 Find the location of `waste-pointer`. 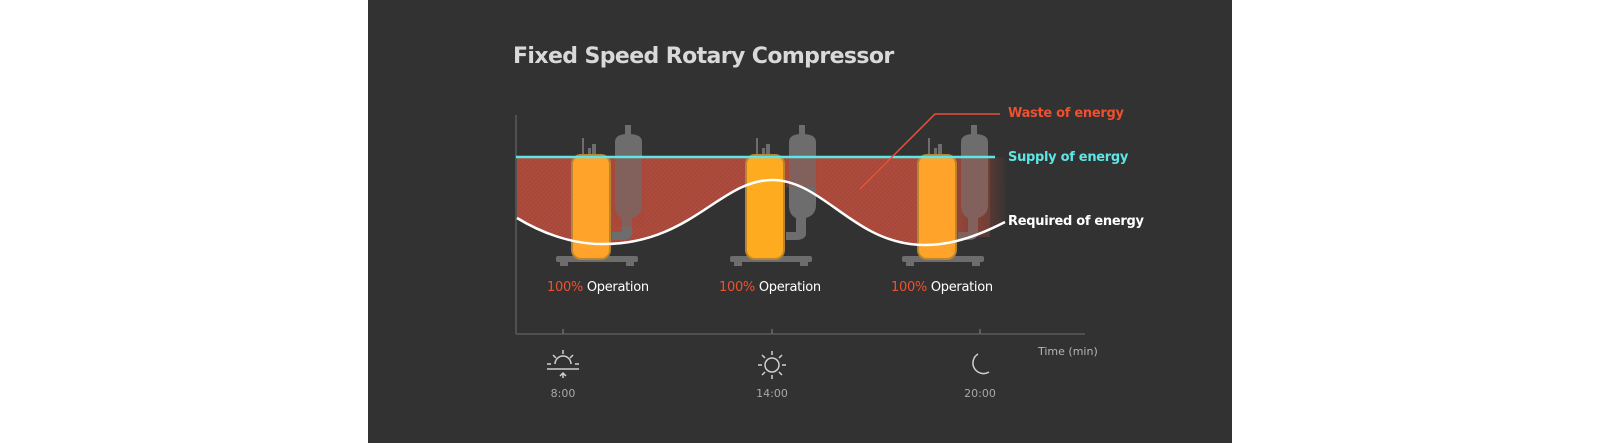

waste-pointer is located at coordinates (929, 151).